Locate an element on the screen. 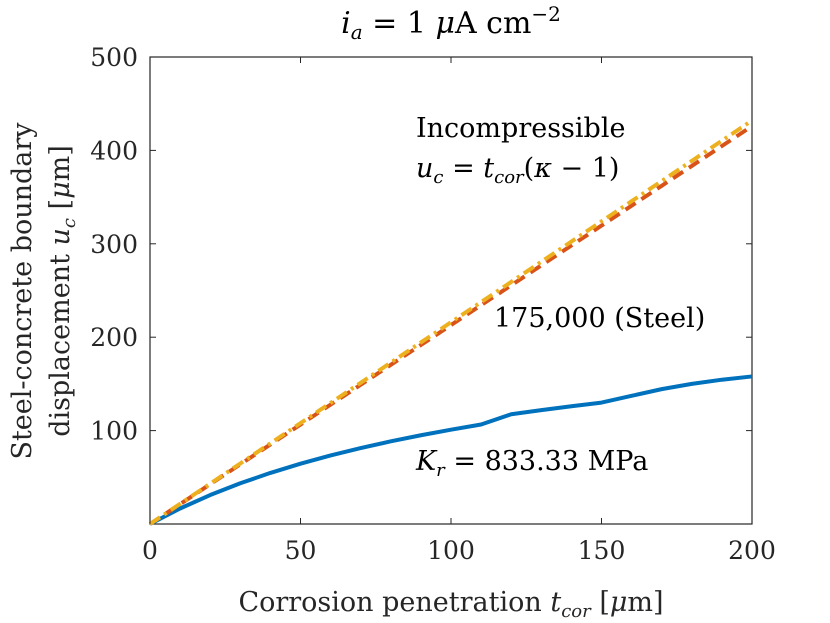  y-tick-label: 300 is located at coordinates (114, 244).